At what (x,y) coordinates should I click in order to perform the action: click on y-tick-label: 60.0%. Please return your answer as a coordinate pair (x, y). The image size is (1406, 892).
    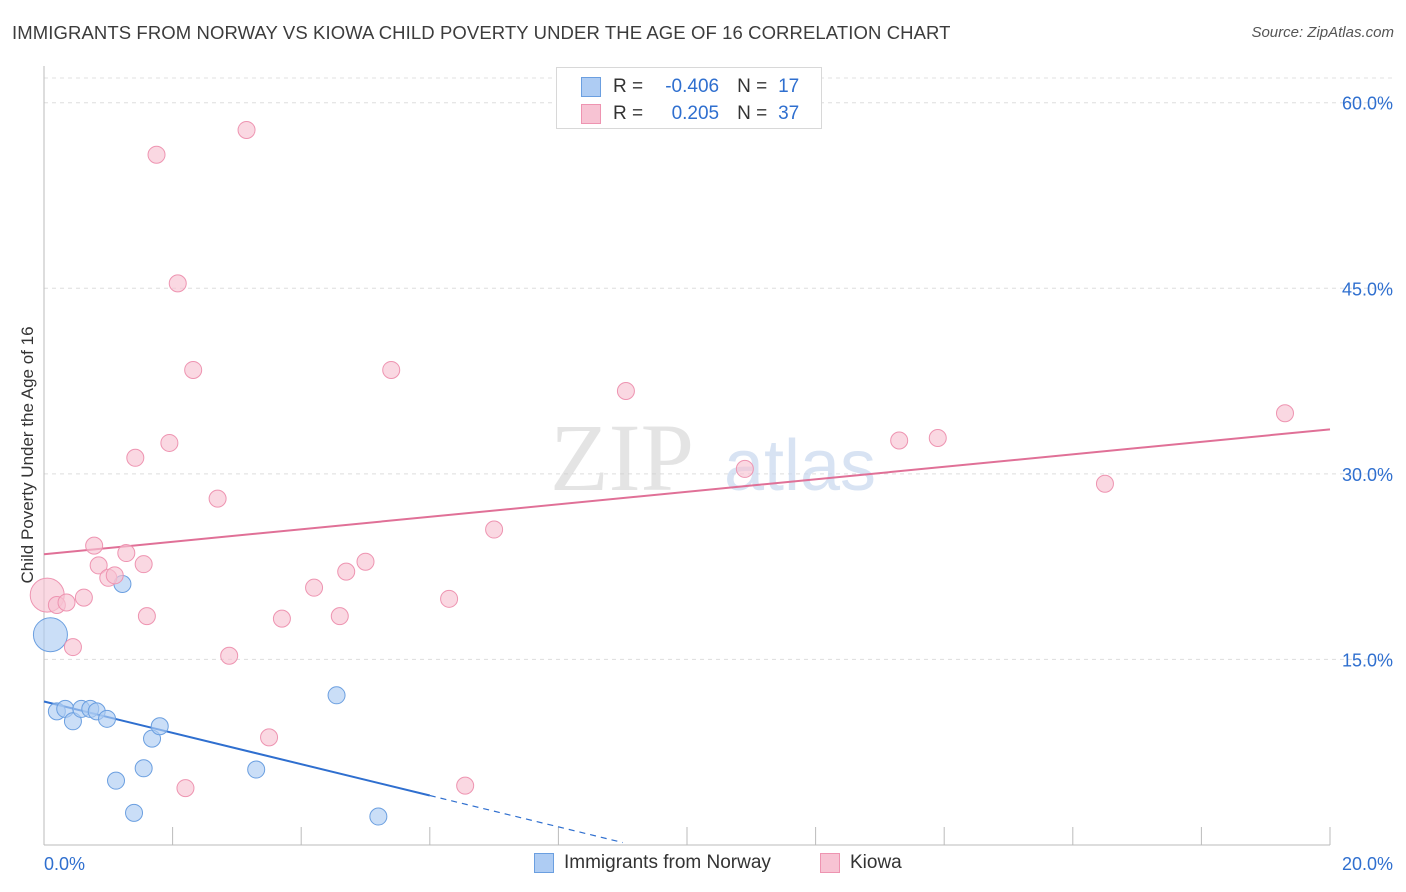
    Looking at the image, I should click on (1367, 104).